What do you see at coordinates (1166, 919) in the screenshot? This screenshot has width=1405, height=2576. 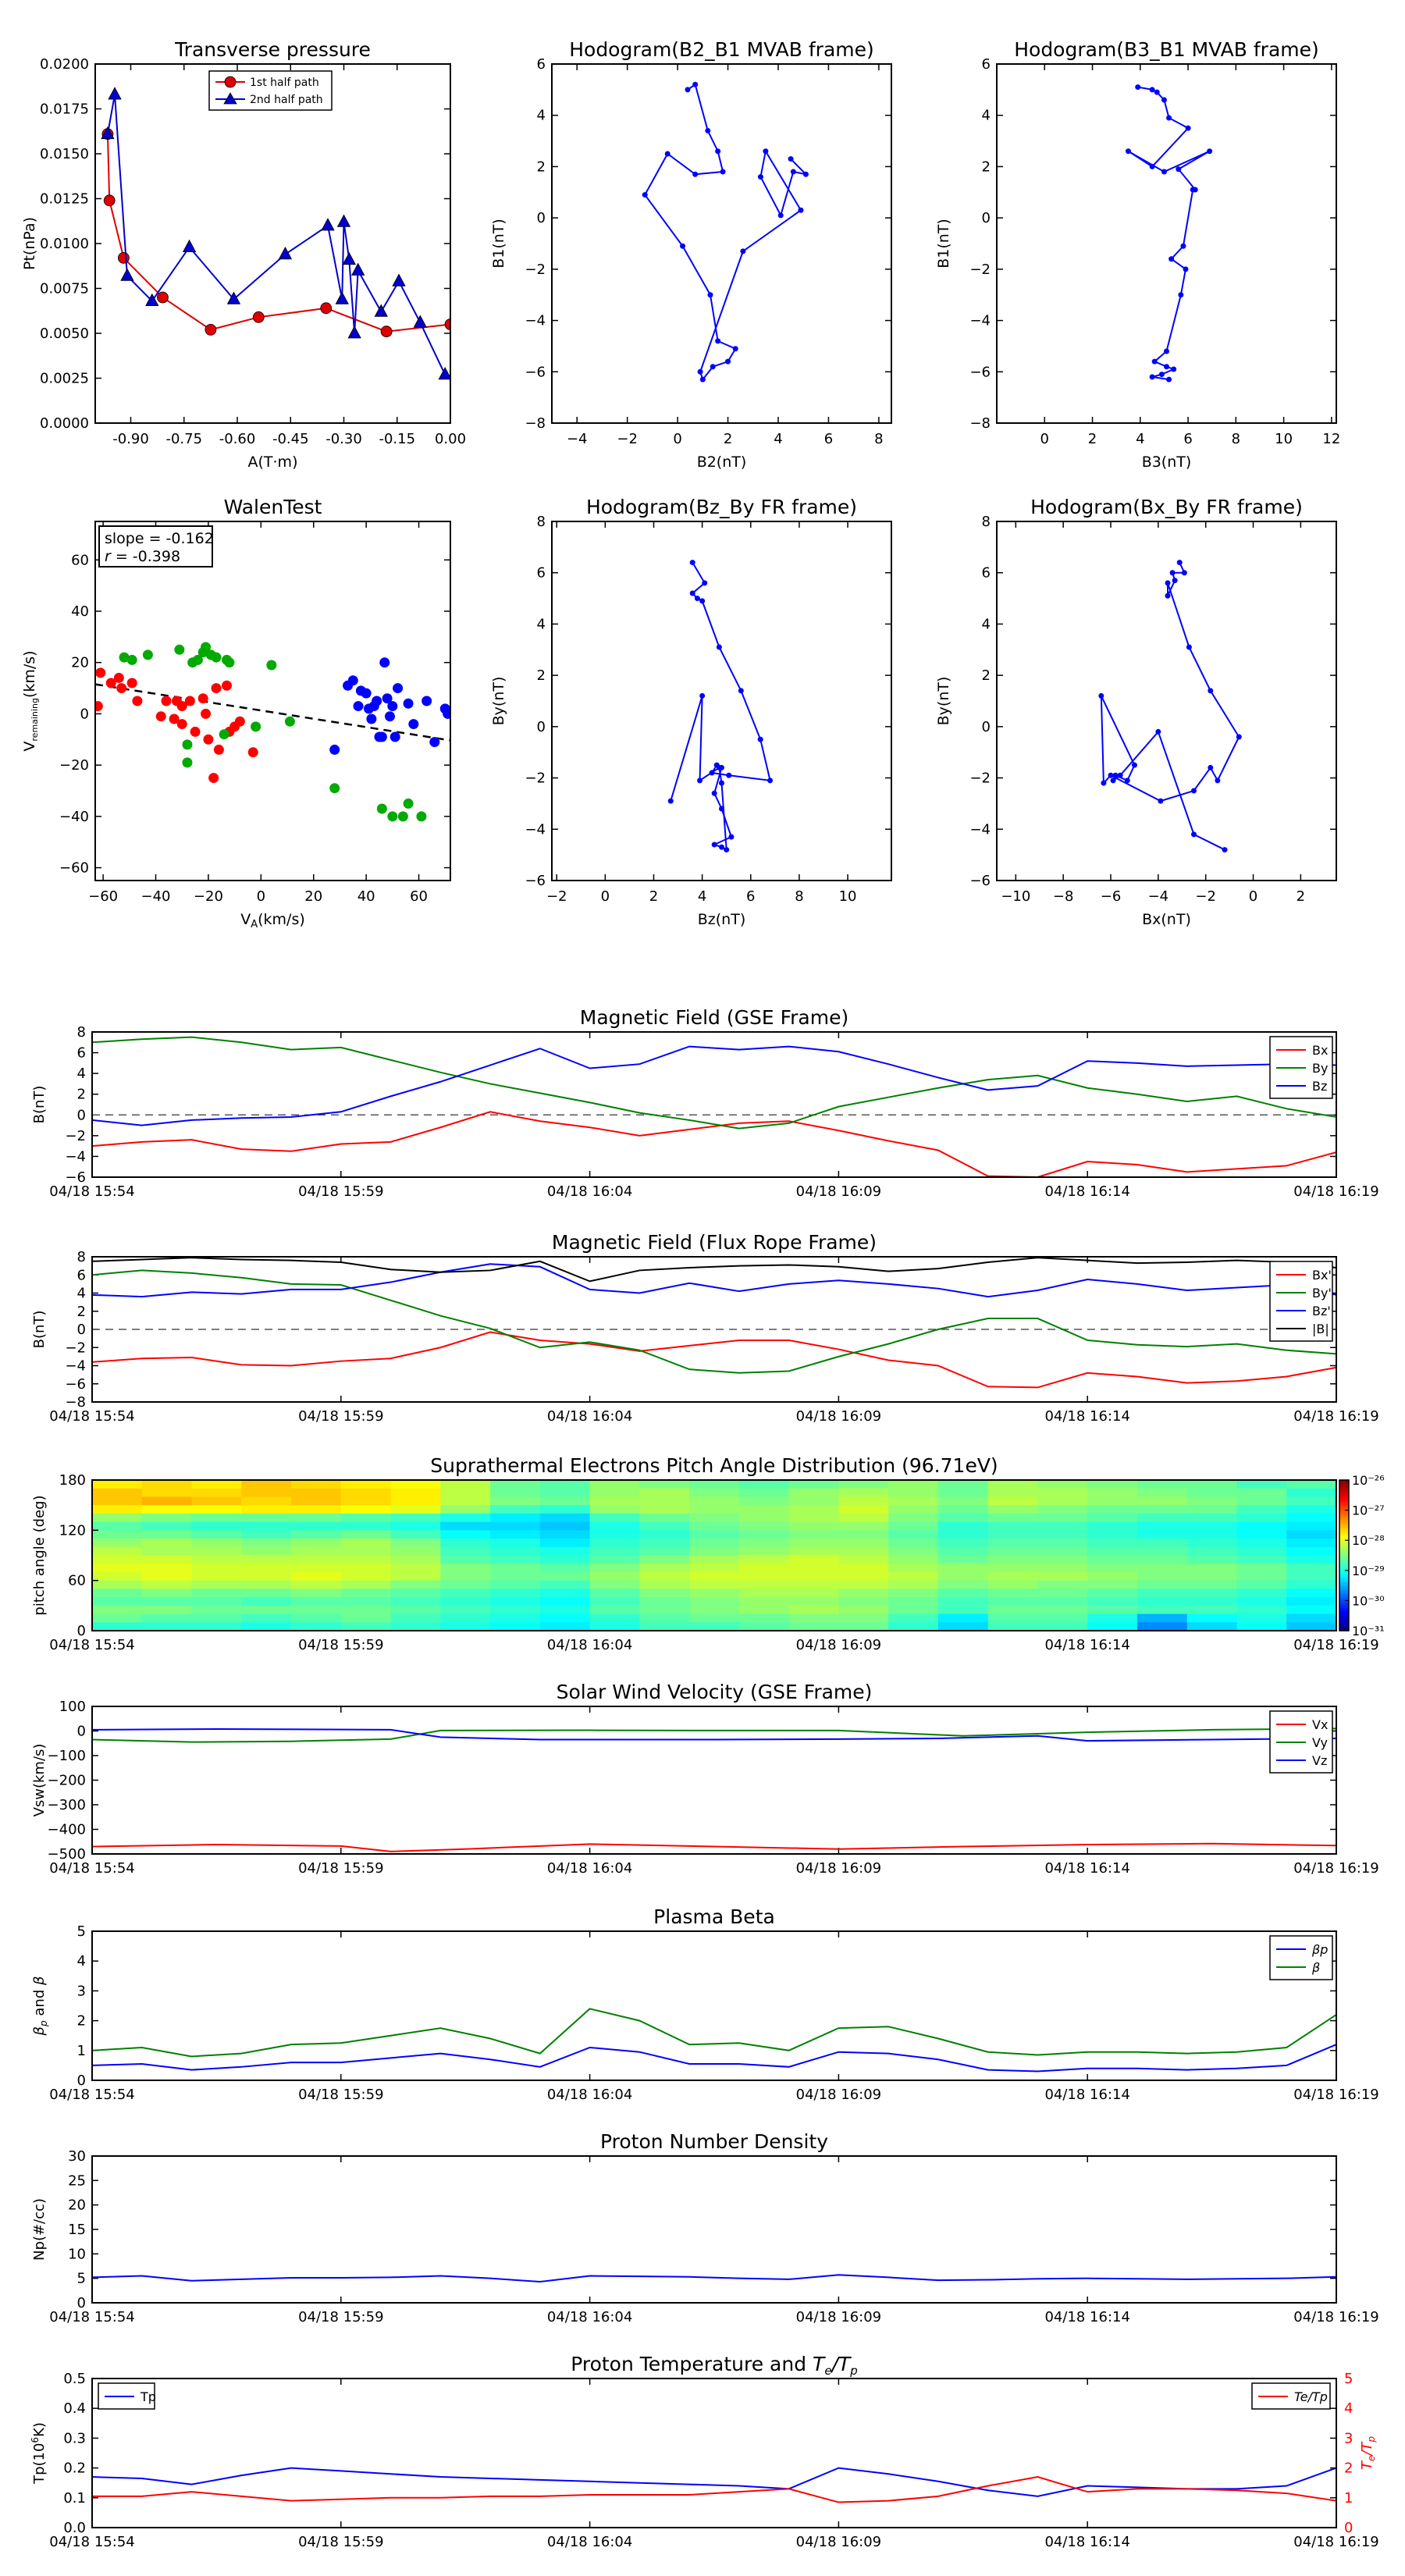 I see `x-axis-label: Bx(nT)` at bounding box center [1166, 919].